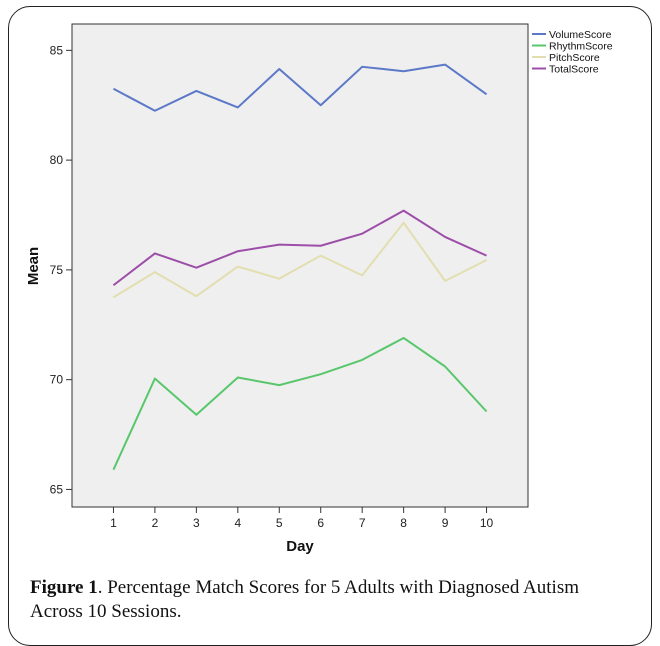 This screenshot has height=646, width=660. What do you see at coordinates (320, 523) in the screenshot?
I see `x-tick-label: 6` at bounding box center [320, 523].